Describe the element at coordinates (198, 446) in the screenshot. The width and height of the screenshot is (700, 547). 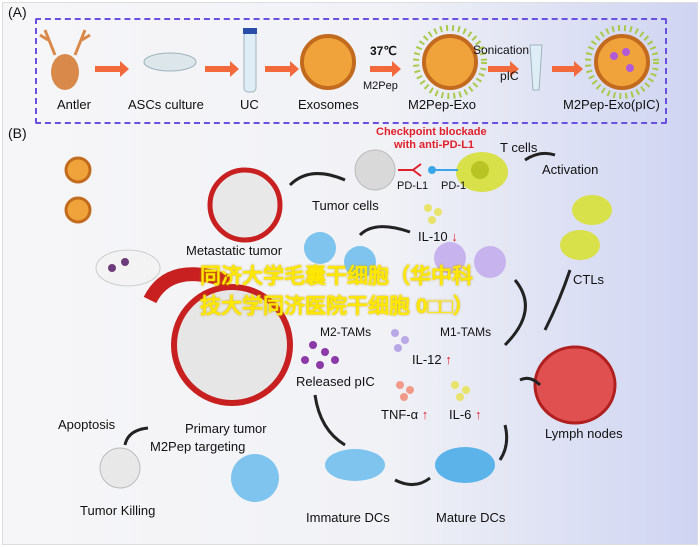
I see `m2pep-targeting-label: M2Pep targeting` at that location.